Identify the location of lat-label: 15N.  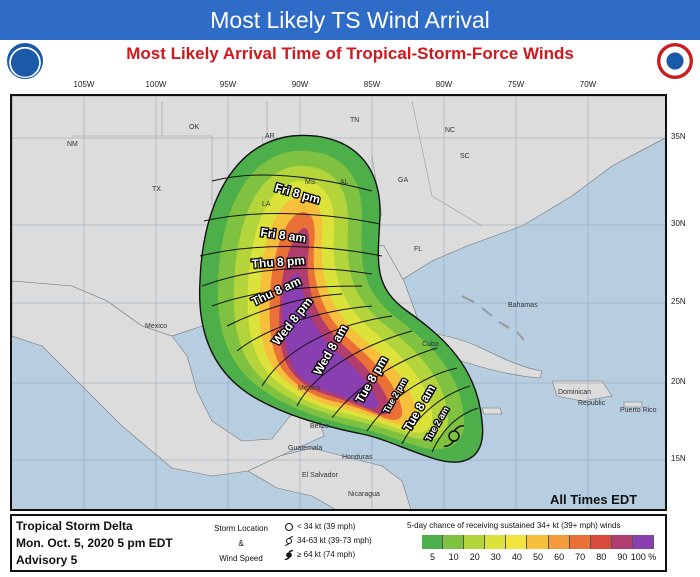
(678, 458).